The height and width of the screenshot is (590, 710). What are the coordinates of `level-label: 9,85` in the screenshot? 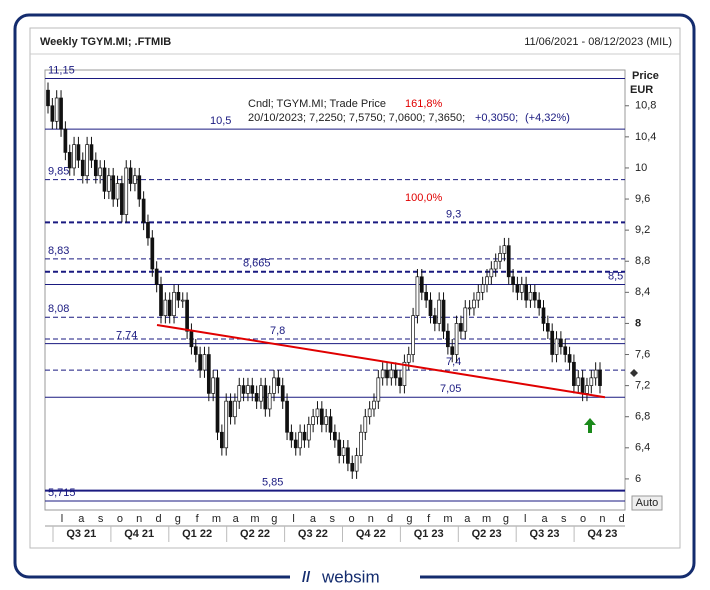 It's located at (58, 172).